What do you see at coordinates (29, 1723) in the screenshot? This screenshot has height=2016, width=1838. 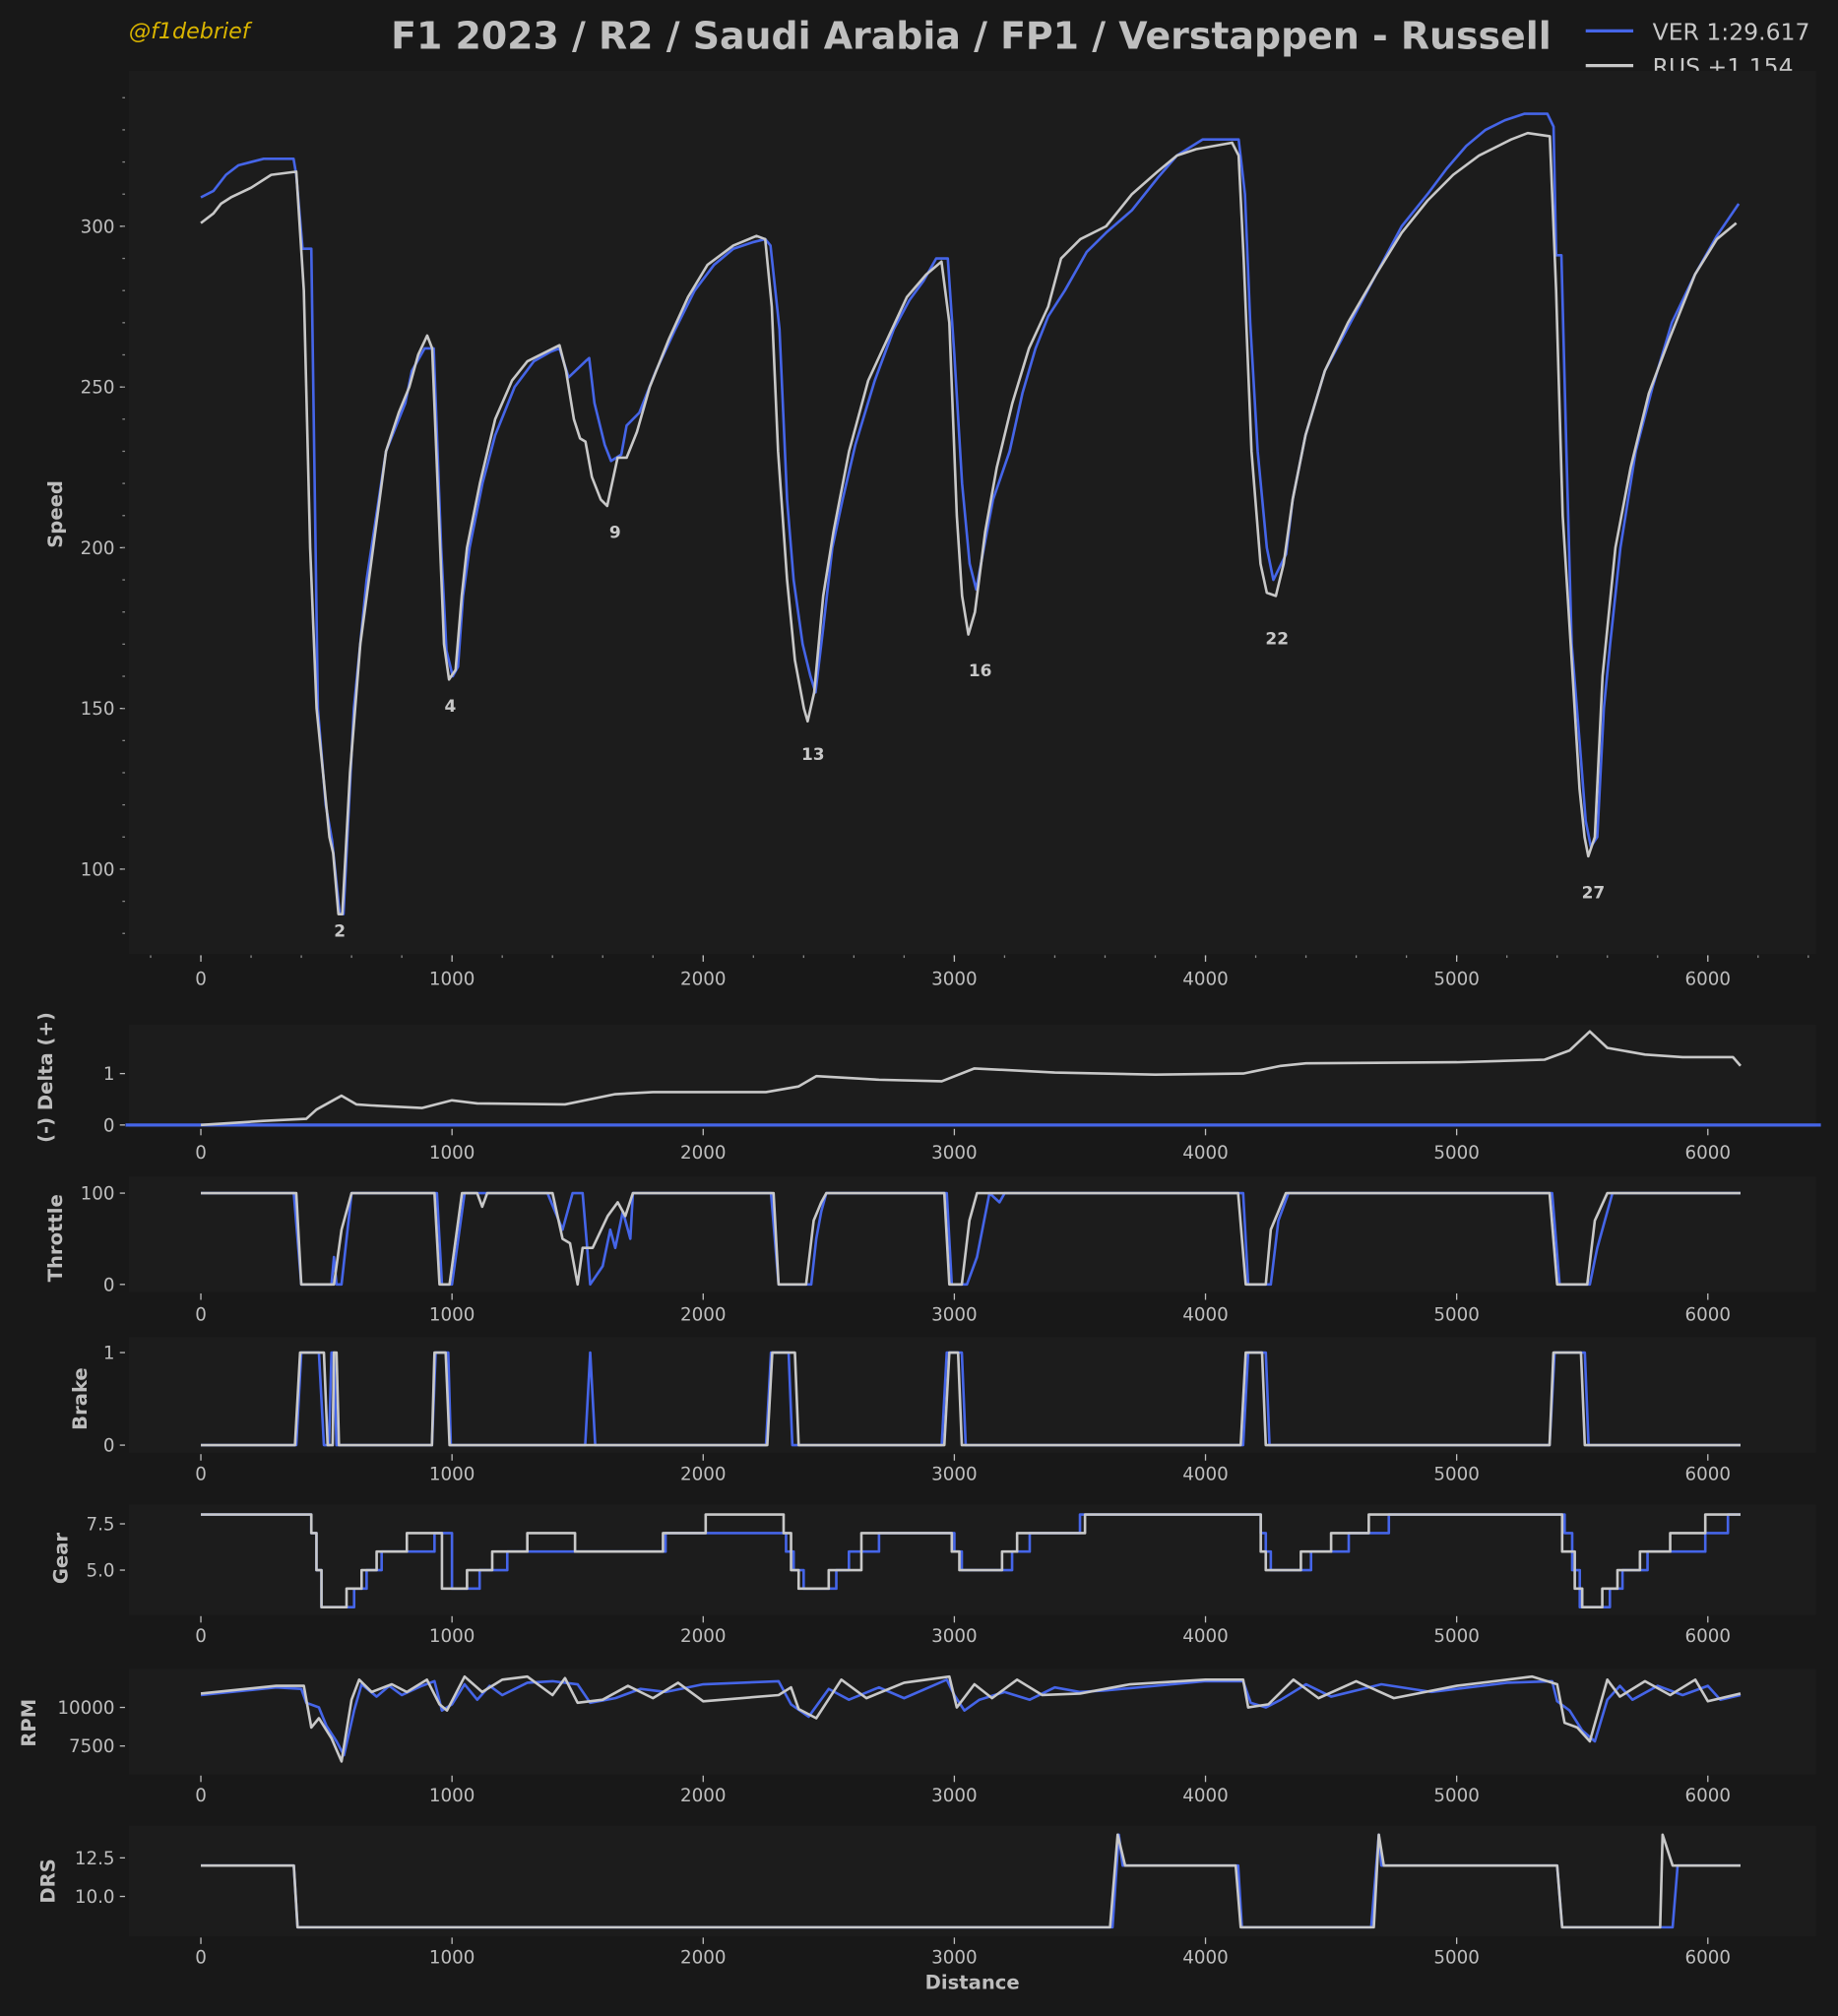 I see `rpm-y-axis-label: RPM` at bounding box center [29, 1723].